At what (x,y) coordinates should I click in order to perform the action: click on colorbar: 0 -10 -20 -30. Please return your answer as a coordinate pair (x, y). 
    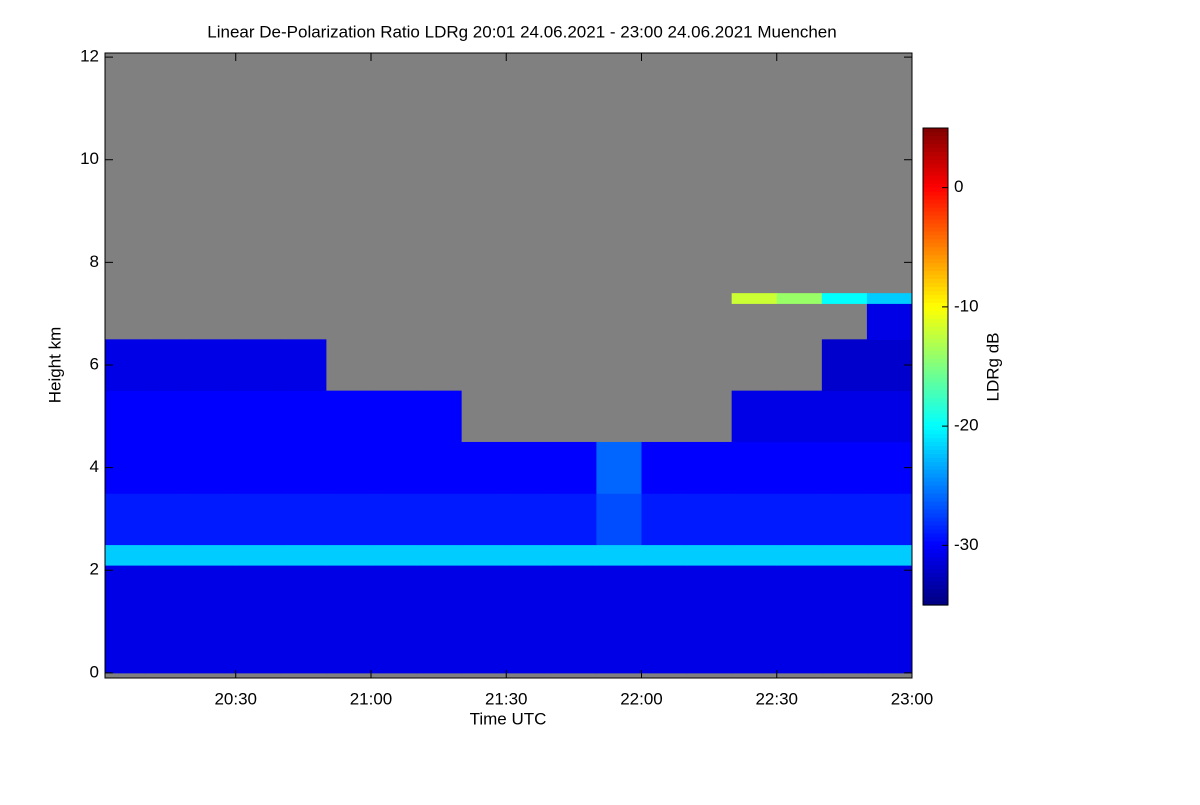
    Looking at the image, I should click on (950, 366).